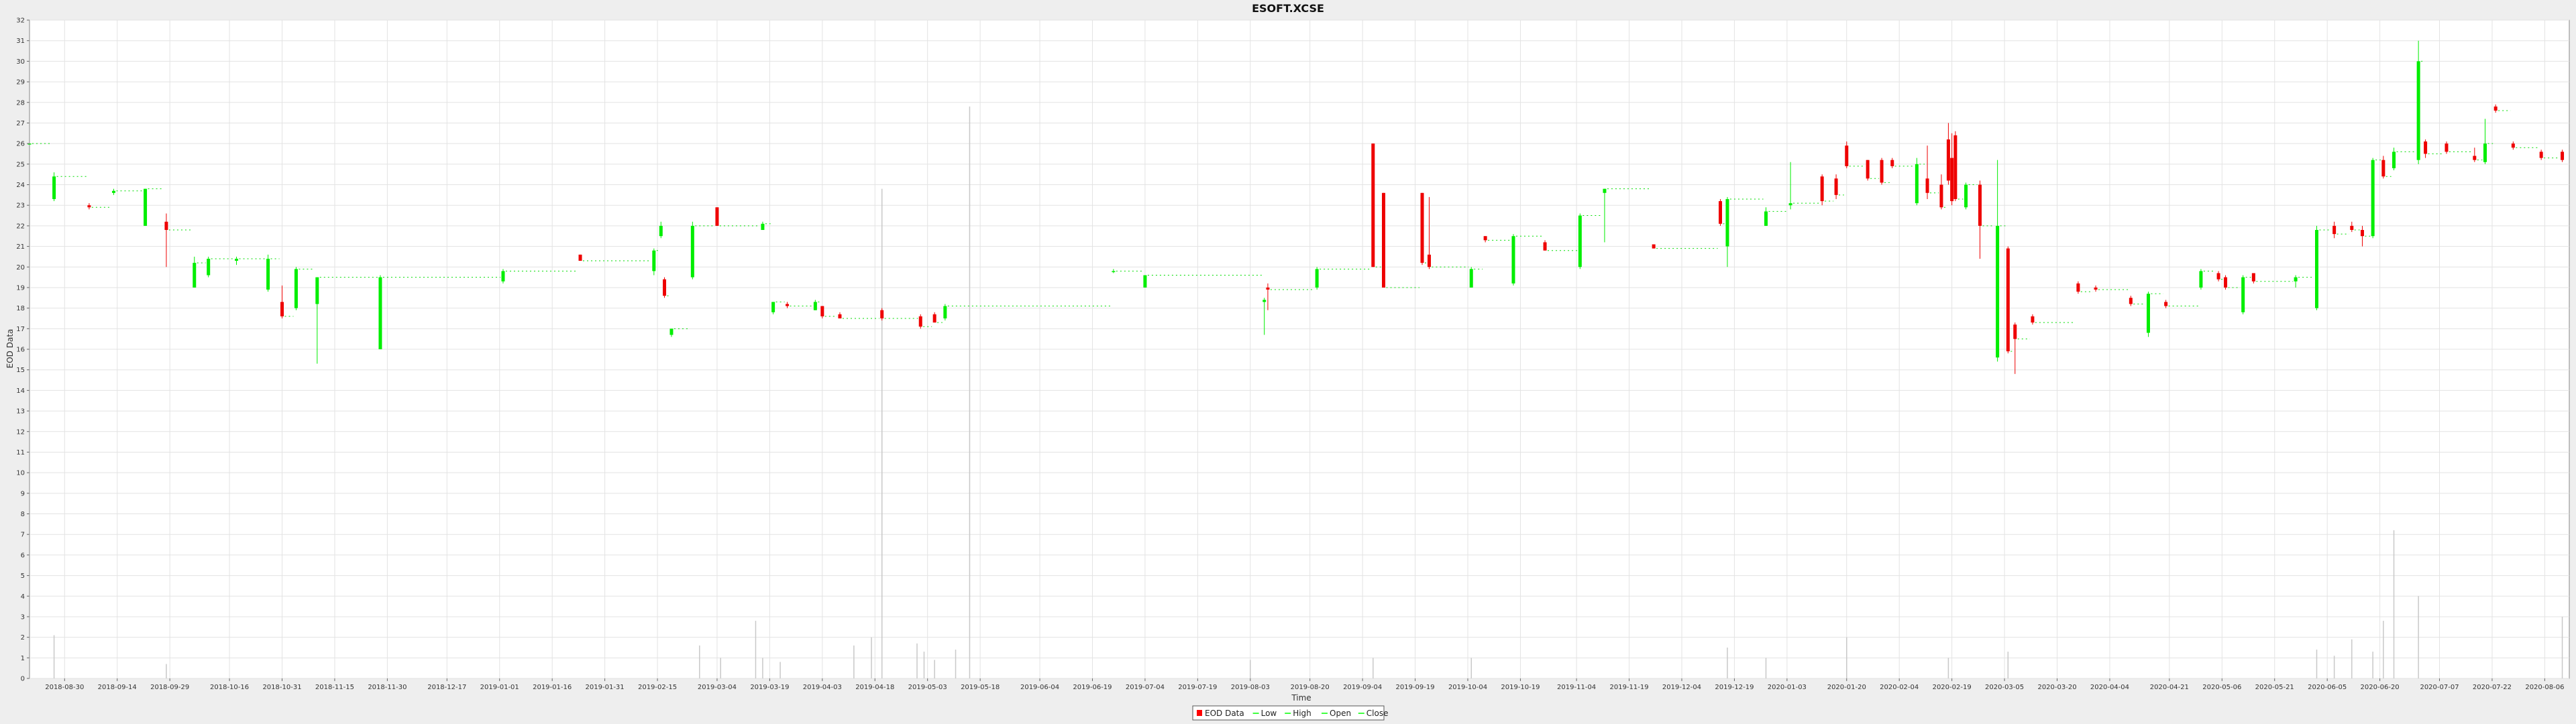  I want to click on x-tick-label: 2020-05-21, so click(2274, 687).